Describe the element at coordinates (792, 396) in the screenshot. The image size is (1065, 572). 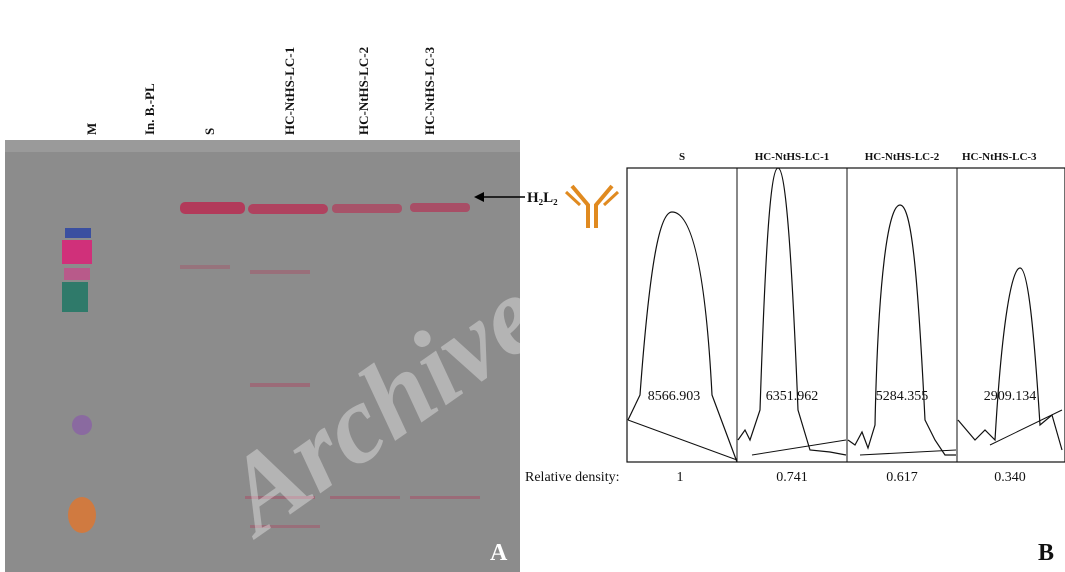
I see `peak-area: 6351.962` at that location.